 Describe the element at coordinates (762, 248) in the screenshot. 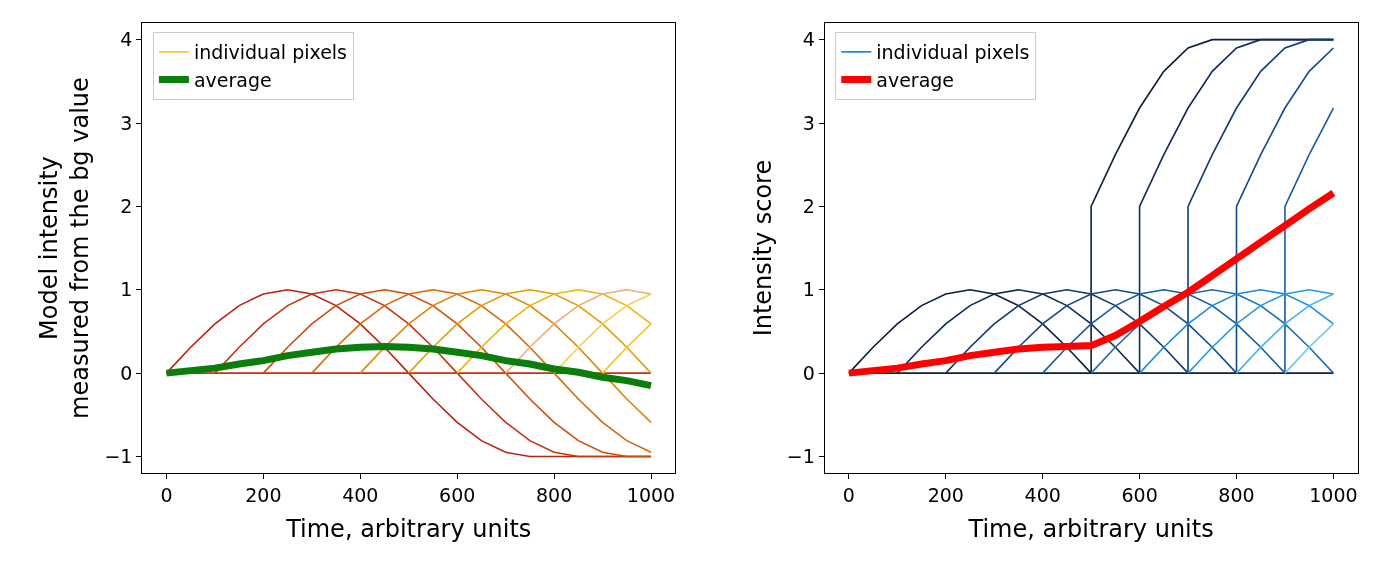

I see `y-axis-title: Intensity score` at that location.